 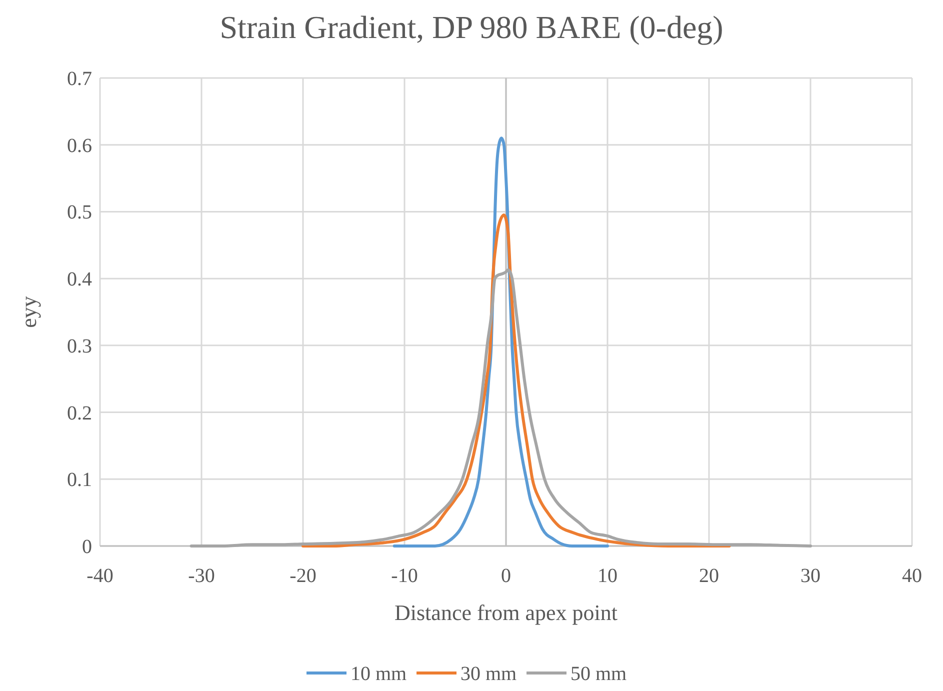 What do you see at coordinates (201, 576) in the screenshot?
I see `x-tick-label: -30` at bounding box center [201, 576].